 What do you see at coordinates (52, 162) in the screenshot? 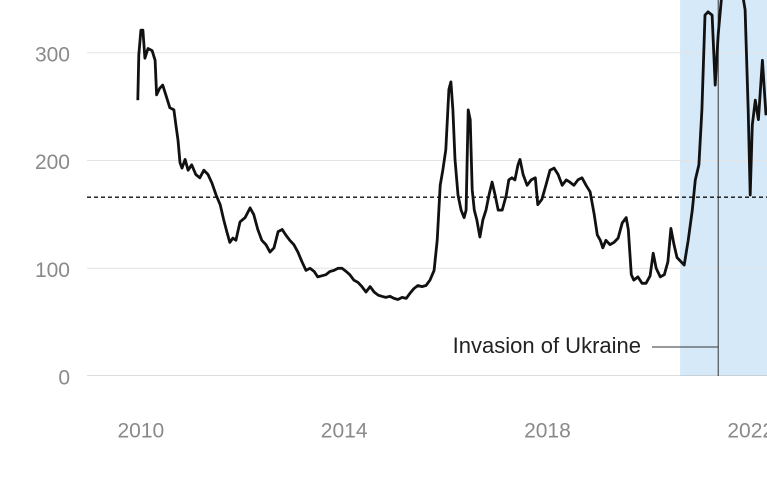
I see `y-tick-label: 200` at bounding box center [52, 162].